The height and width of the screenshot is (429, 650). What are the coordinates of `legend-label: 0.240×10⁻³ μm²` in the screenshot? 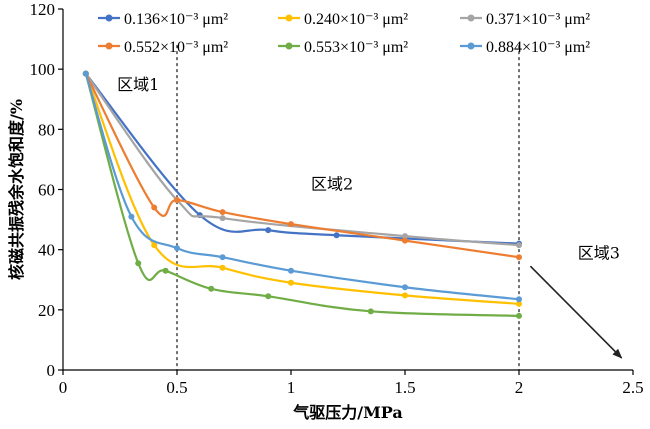 It's located at (356, 19).